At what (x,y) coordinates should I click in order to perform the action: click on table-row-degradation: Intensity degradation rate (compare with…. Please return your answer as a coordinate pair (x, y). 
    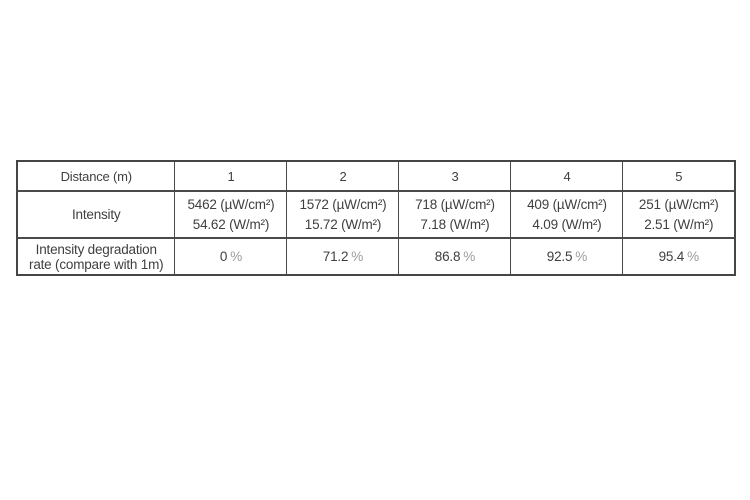
    Looking at the image, I should click on (376, 256).